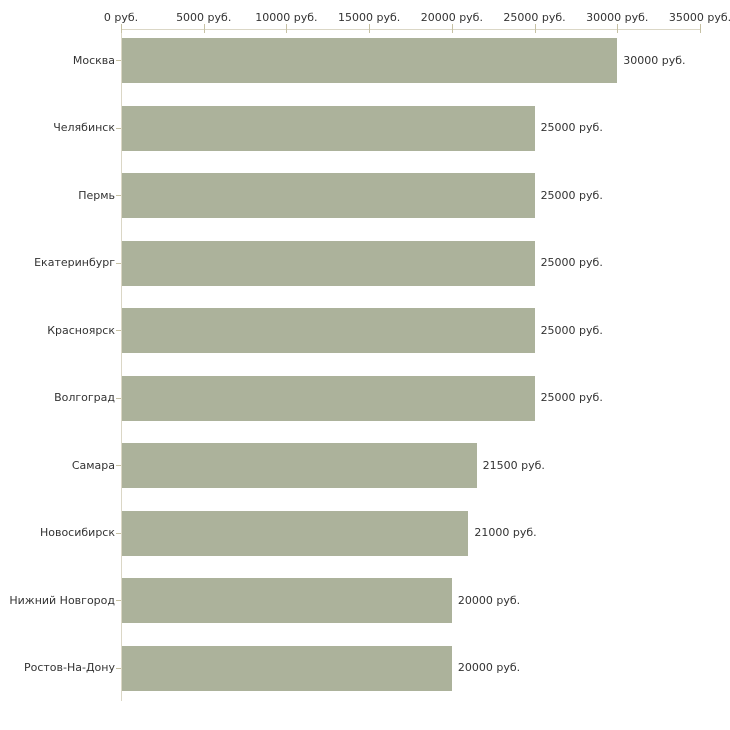 This screenshot has width=730, height=730. What do you see at coordinates (96, 195) in the screenshot?
I see `category-label: Пермь` at bounding box center [96, 195].